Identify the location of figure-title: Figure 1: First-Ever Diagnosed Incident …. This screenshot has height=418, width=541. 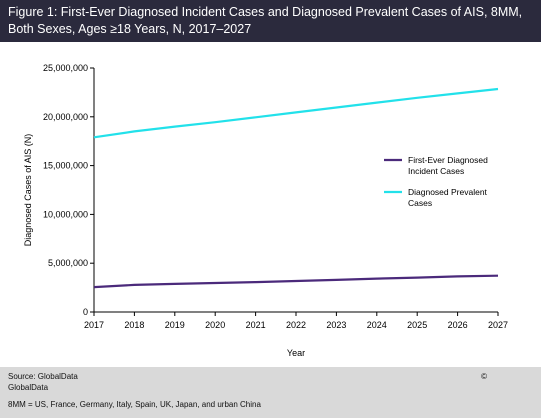
(270, 21).